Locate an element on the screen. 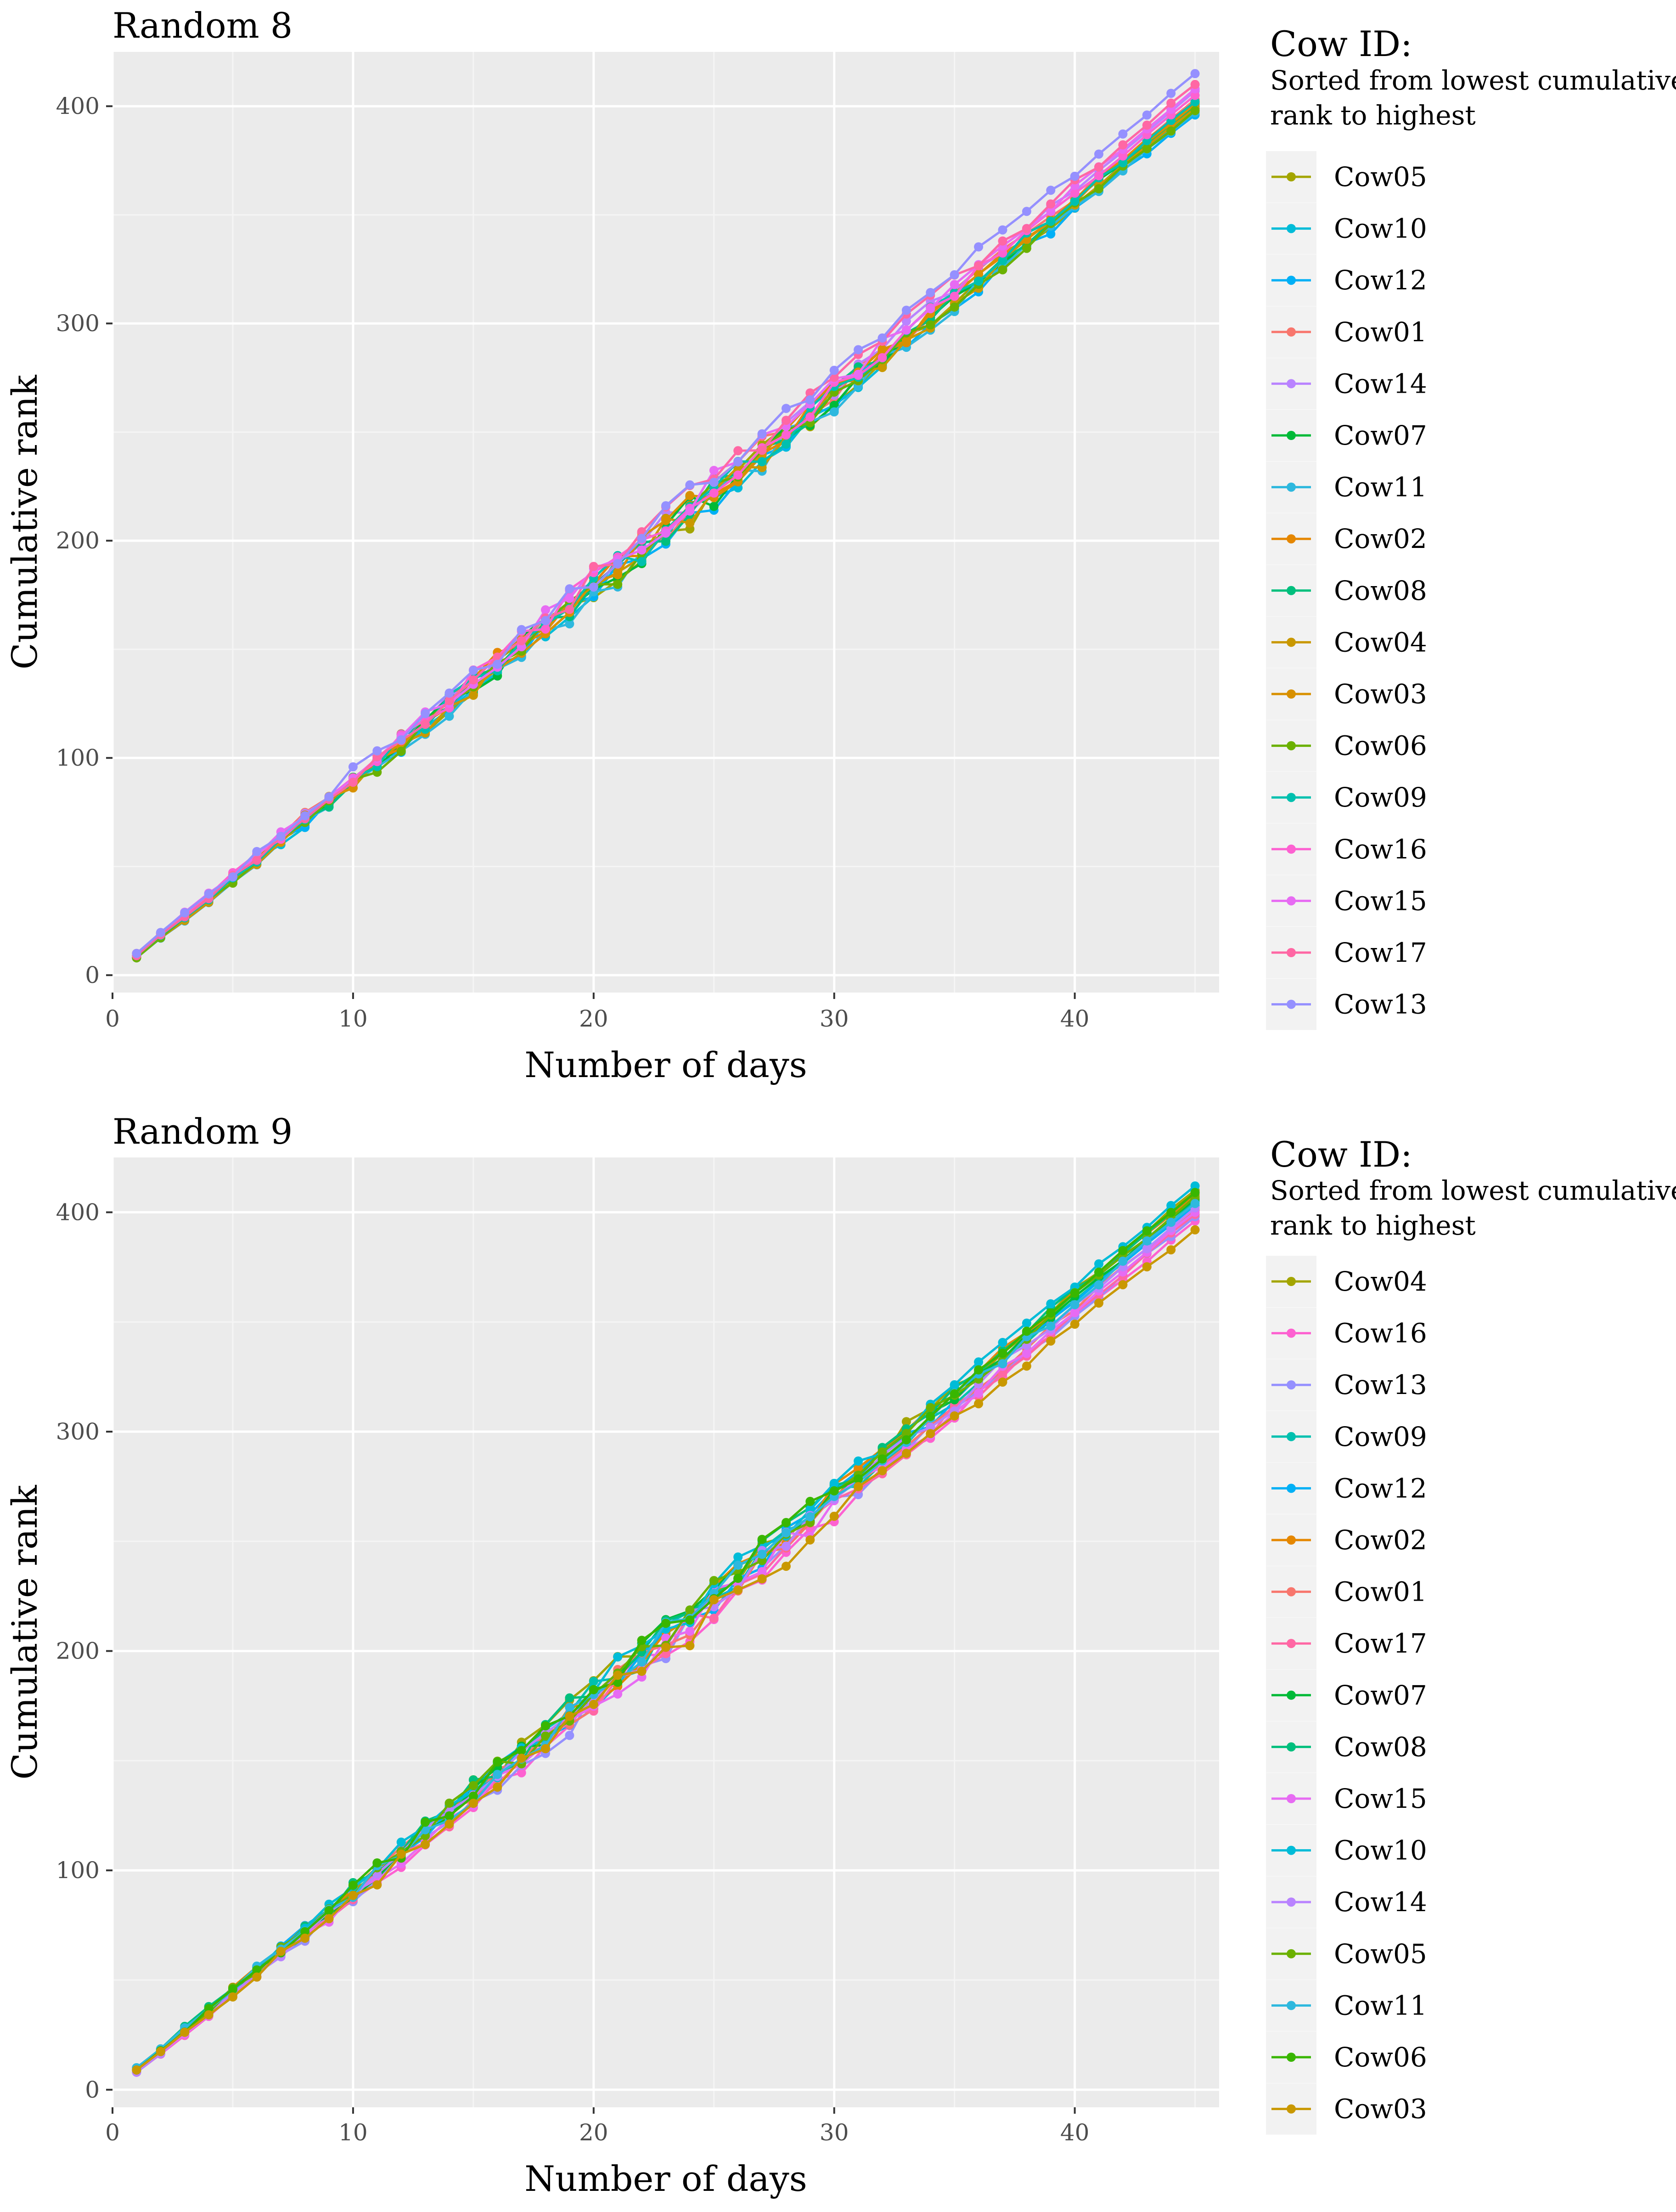 The image size is (1676, 2212). legend-label: Cow11 is located at coordinates (1380, 487).